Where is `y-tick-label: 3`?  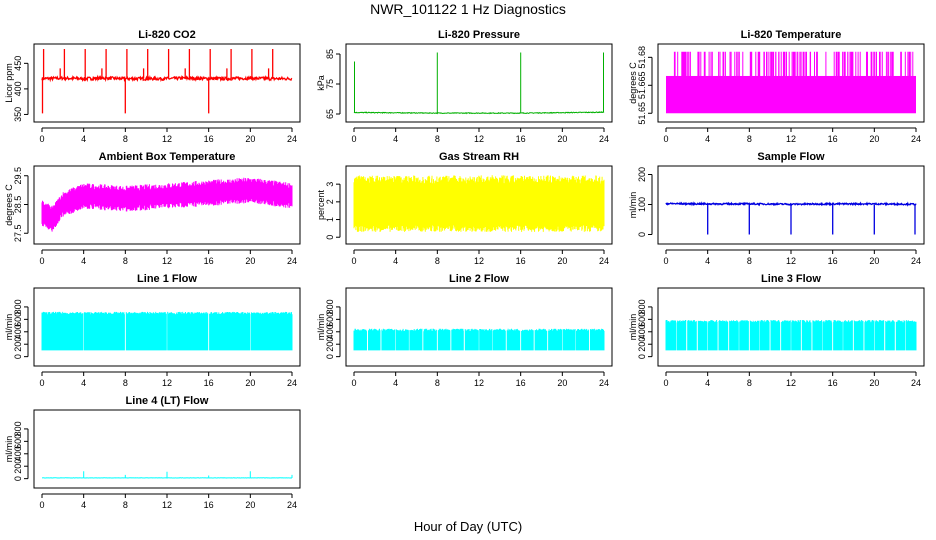 y-tick-label: 3 is located at coordinates (330, 184).